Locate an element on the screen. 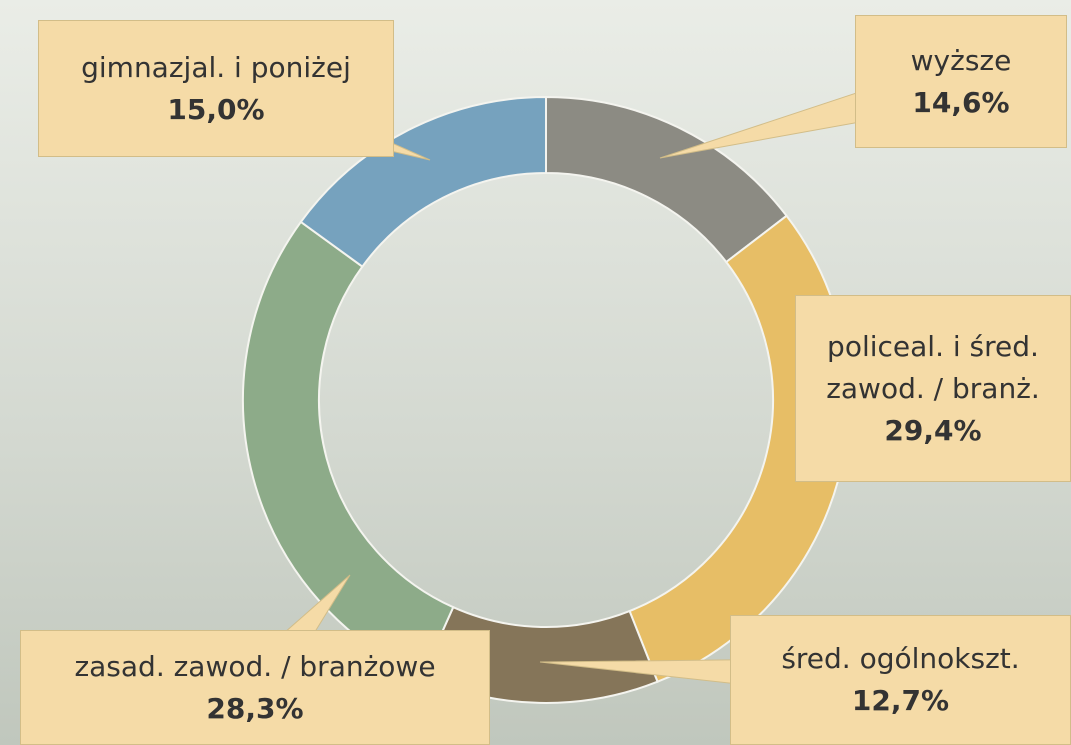 The image size is (1071, 745). data-label: zasad. zawod. / branżowe 28,3% is located at coordinates (255, 687).